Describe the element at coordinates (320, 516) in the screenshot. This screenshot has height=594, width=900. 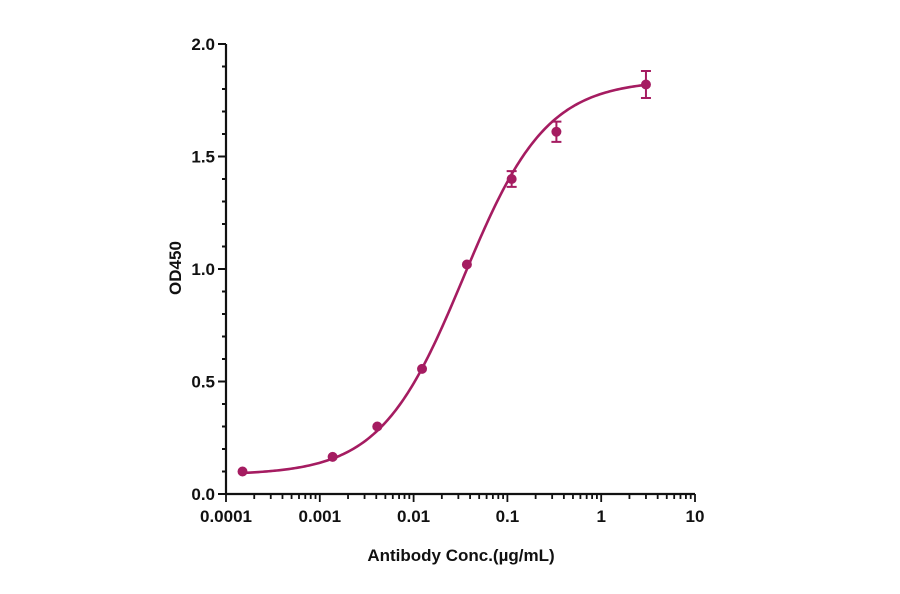
I see `x-tick-label: 0.001` at that location.